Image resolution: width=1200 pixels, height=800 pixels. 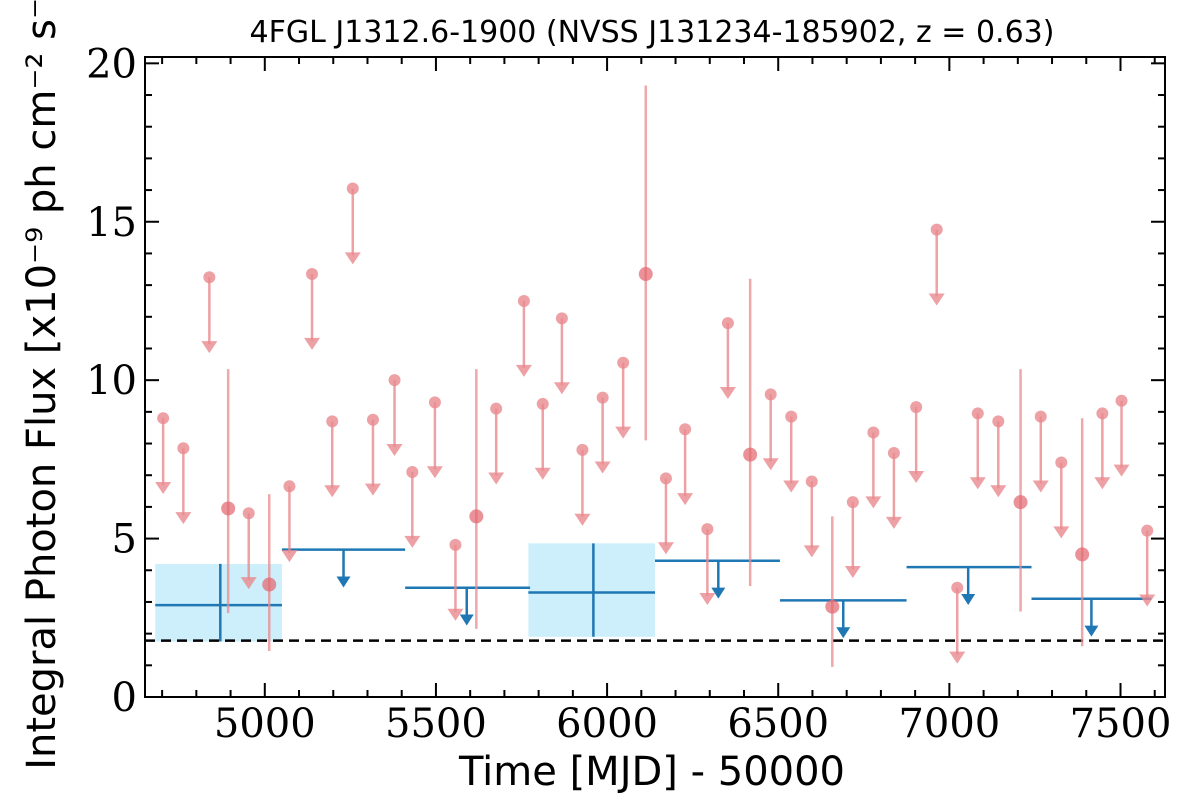 I want to click on y-tick-label: 15, so click(x=111, y=223).